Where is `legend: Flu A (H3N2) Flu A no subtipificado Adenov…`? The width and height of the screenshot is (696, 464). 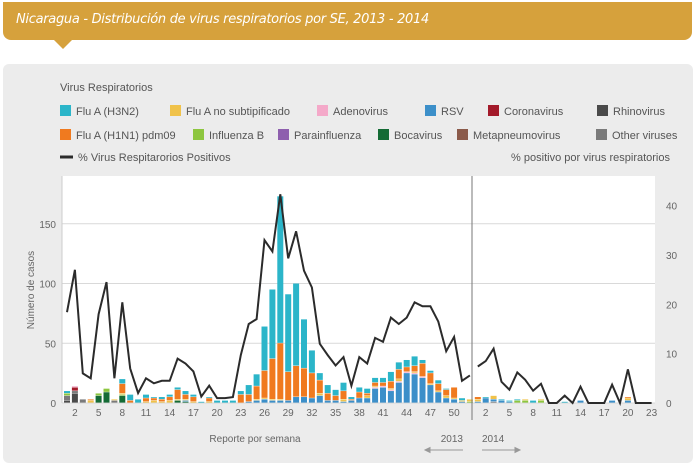
legend: Flu A (H3N2) Flu A no subtipificado Adenov… is located at coordinates (369, 123).